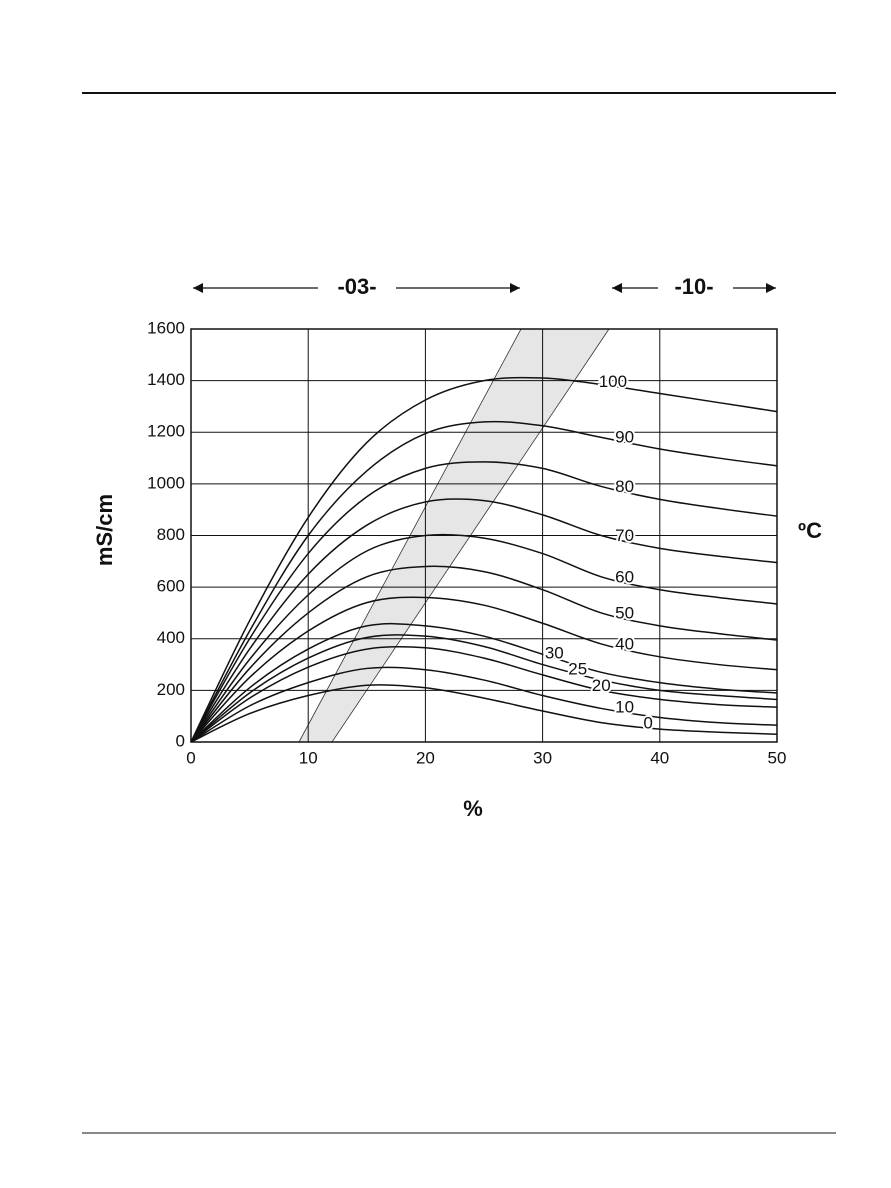  Describe the element at coordinates (624, 535) in the screenshot. I see `series-label: 70` at that location.